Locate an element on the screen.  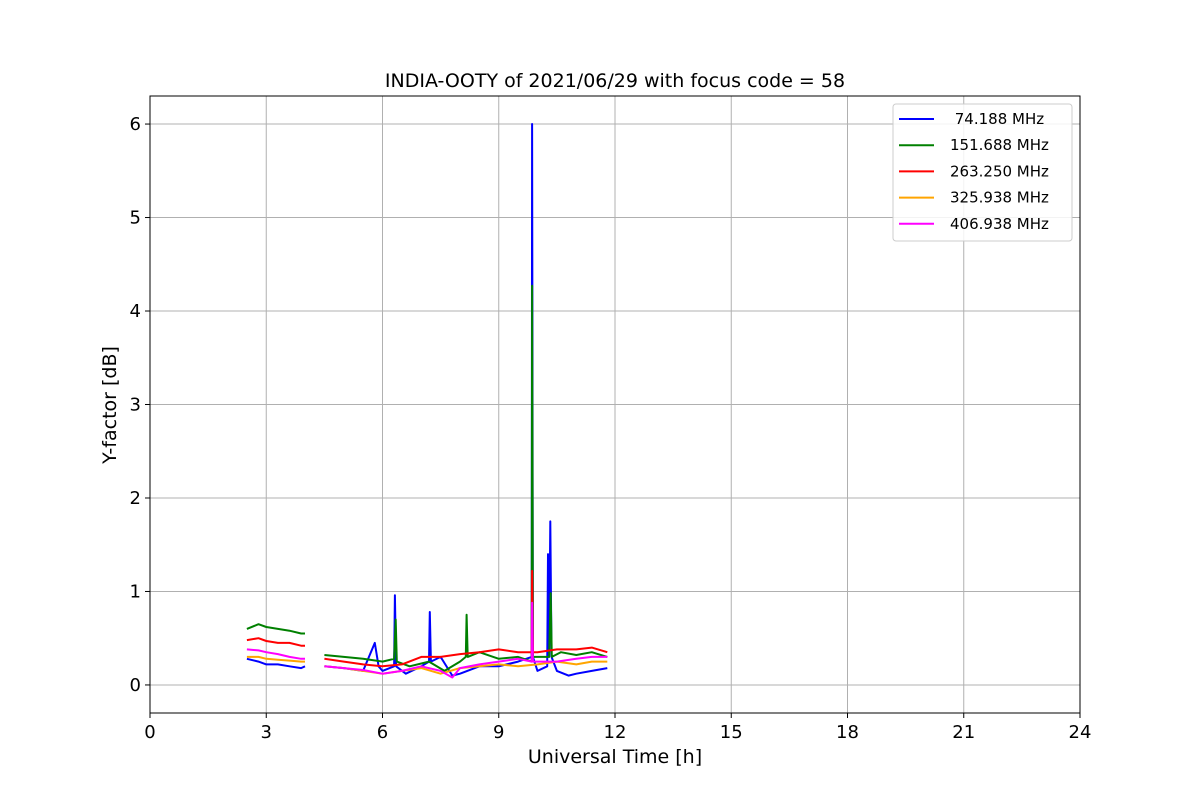
y-tick-label: 6 is located at coordinates (135, 124).